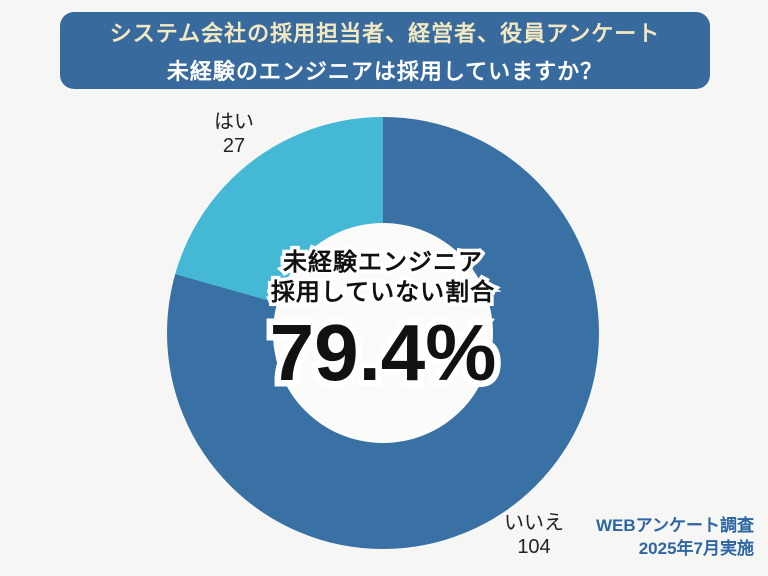  I want to click on center-line1-outline: 未経験エンジニア, so click(383, 263).